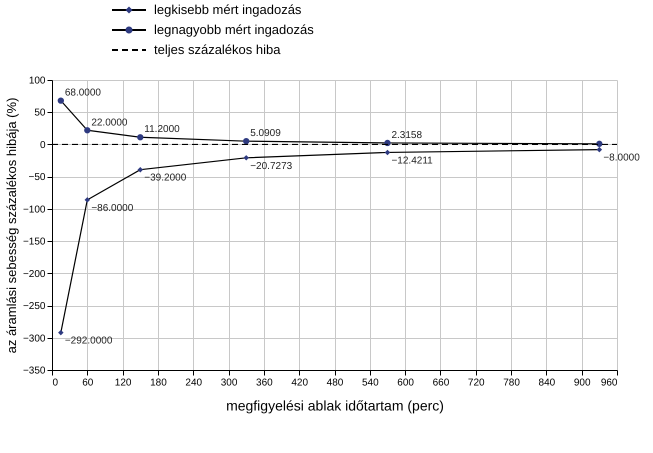 The height and width of the screenshot is (453, 653). Describe the element at coordinates (621, 158) in the screenshot. I see `data-label: −8.0000` at that location.